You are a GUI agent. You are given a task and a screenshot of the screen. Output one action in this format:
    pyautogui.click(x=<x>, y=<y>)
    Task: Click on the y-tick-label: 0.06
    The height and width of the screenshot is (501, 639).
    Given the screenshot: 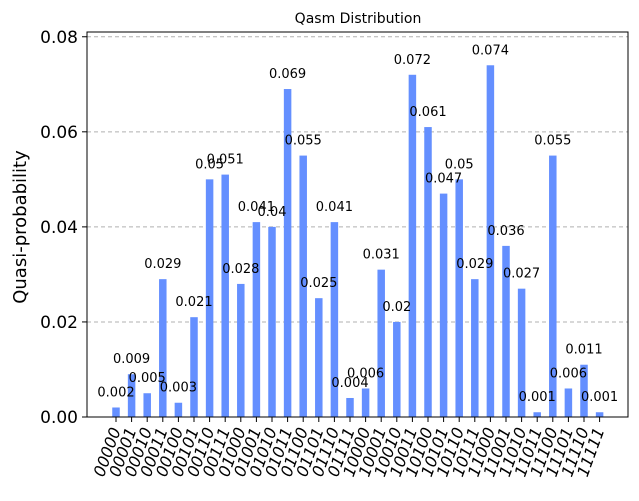 What is the action you would take?
    pyautogui.click(x=59, y=133)
    